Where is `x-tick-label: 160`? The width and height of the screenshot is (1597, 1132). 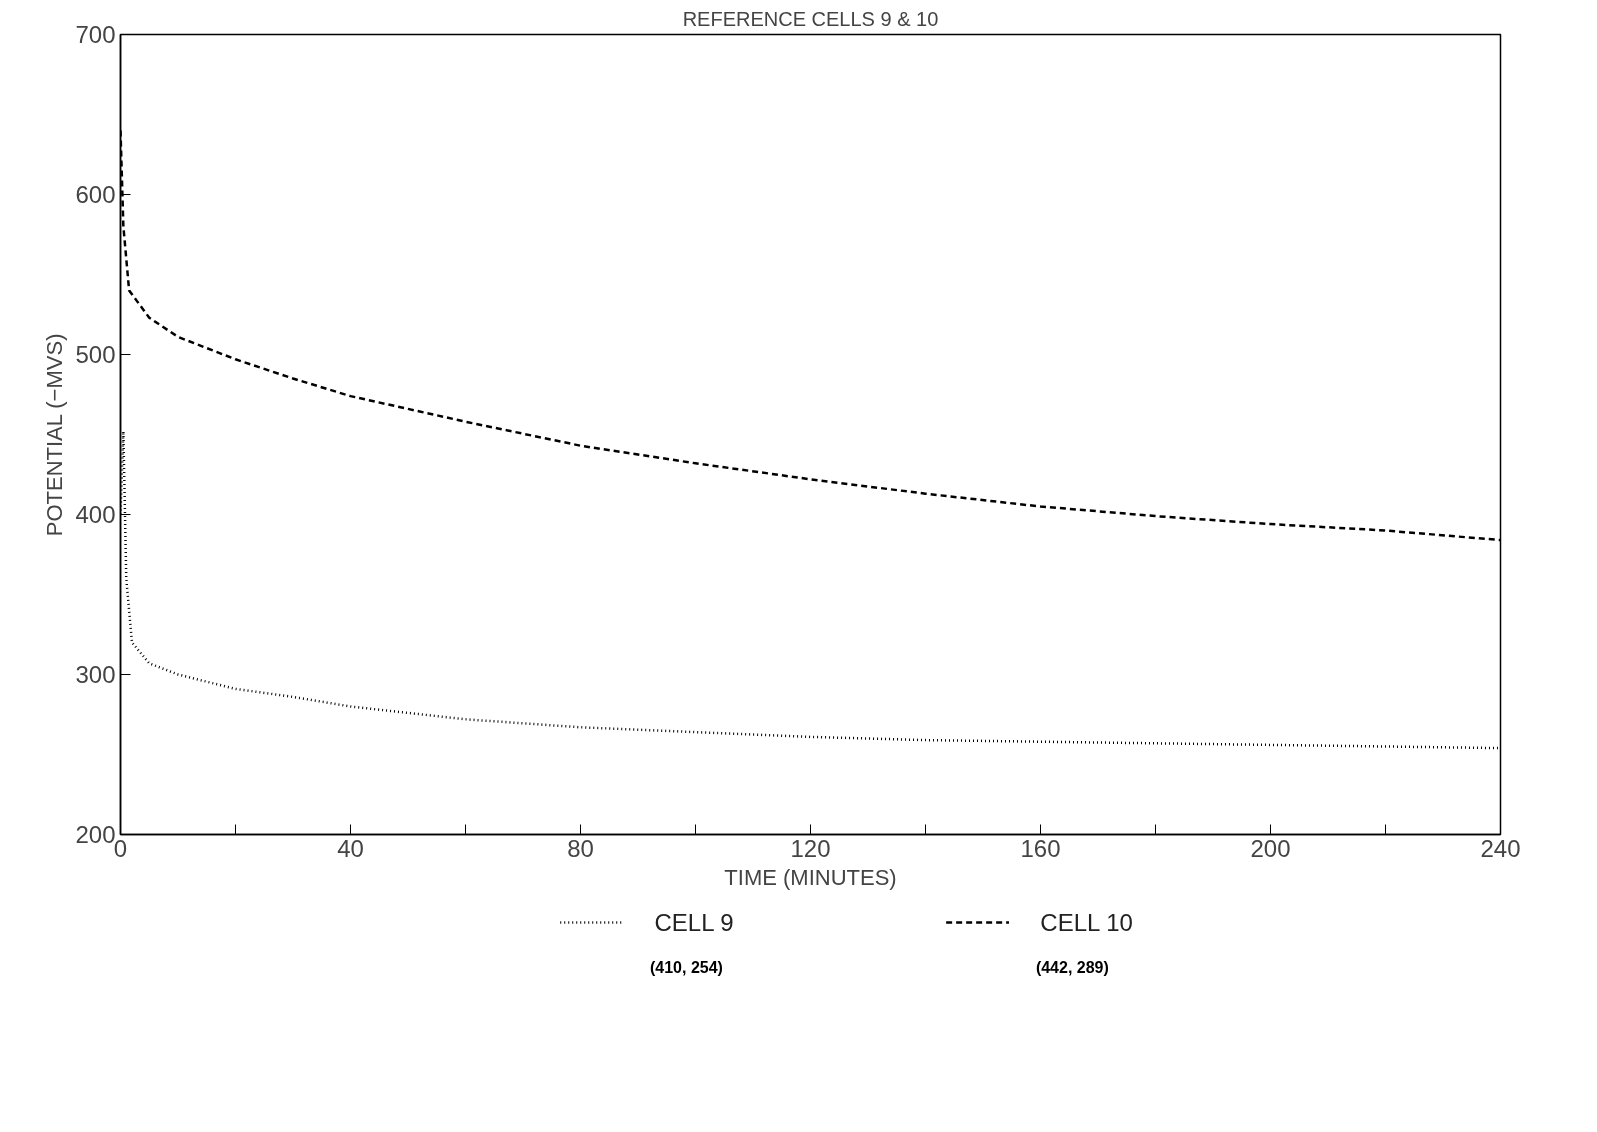 x-tick-label: 160 is located at coordinates (1040, 848).